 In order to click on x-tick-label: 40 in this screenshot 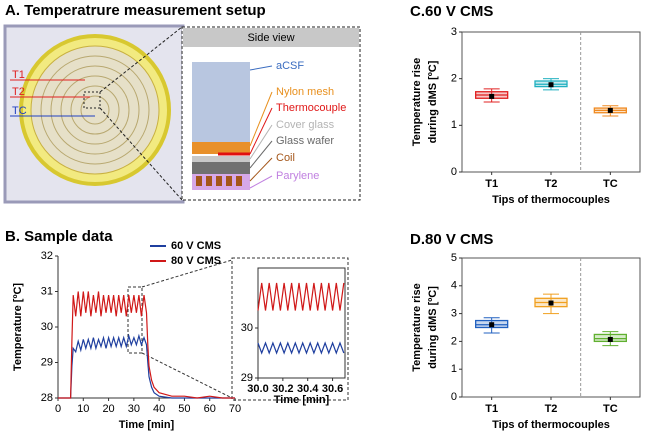, I will do `click(159, 409)`.